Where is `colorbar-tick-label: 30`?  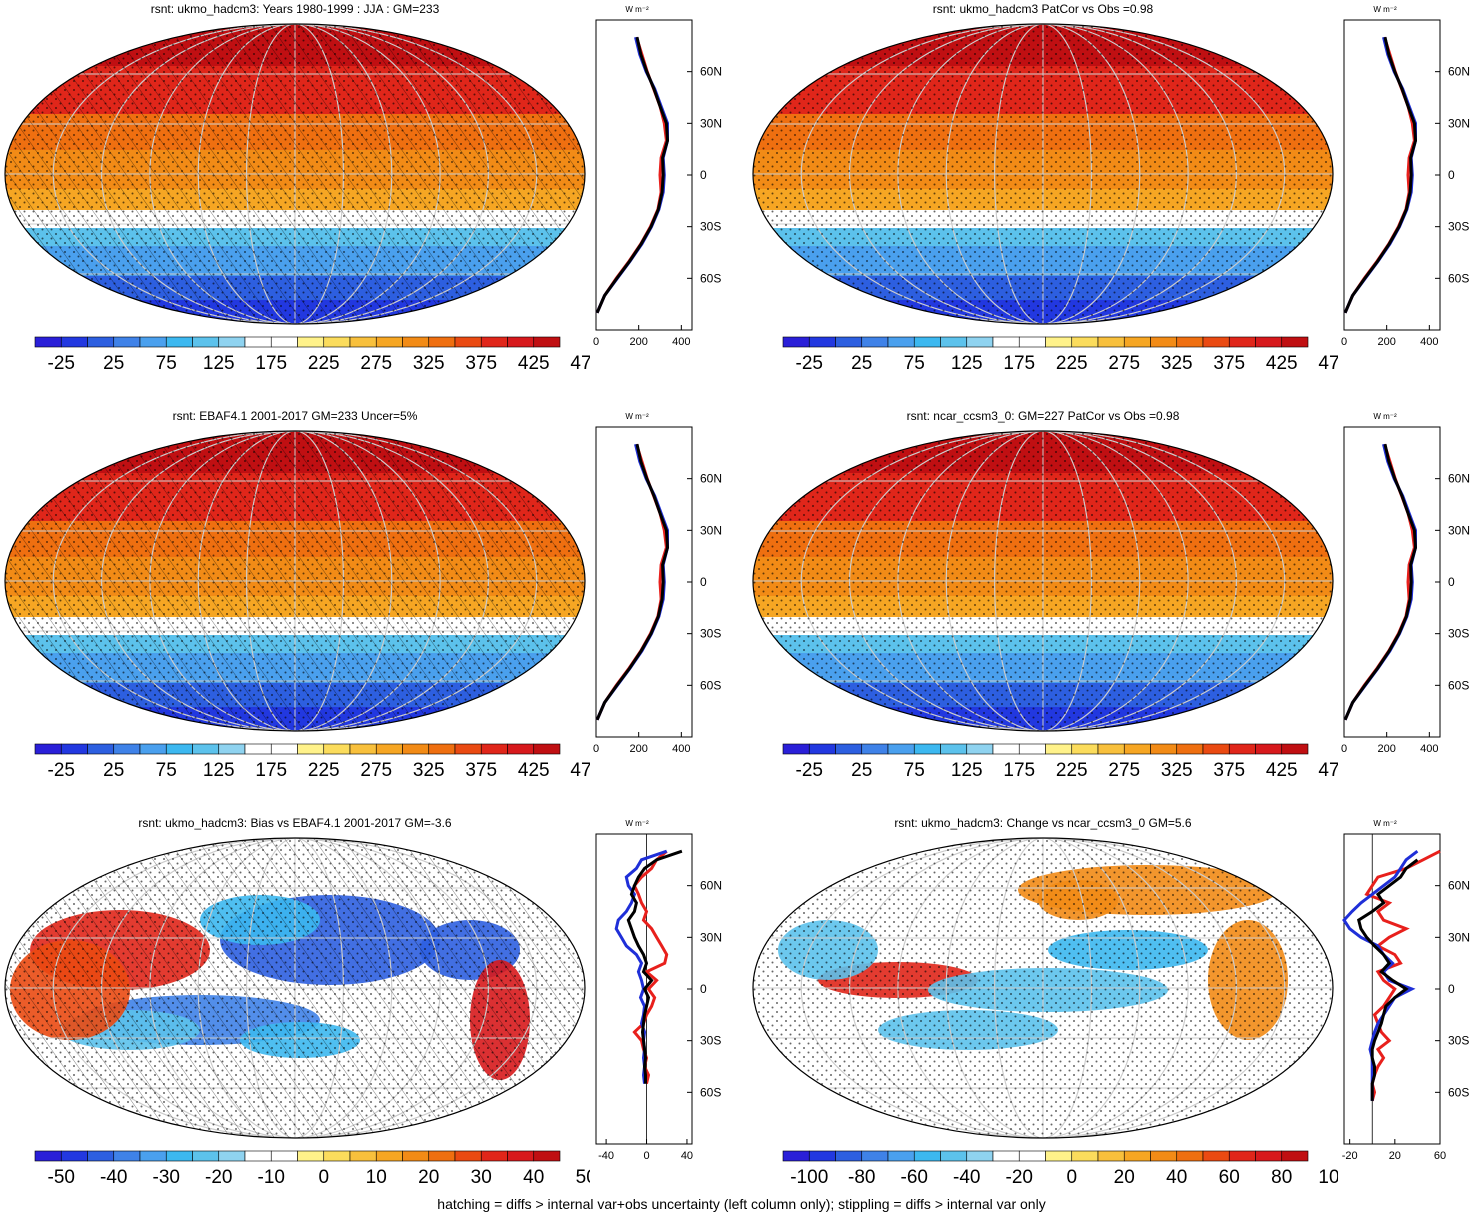
colorbar-tick-label: 30 is located at coordinates (481, 1177).